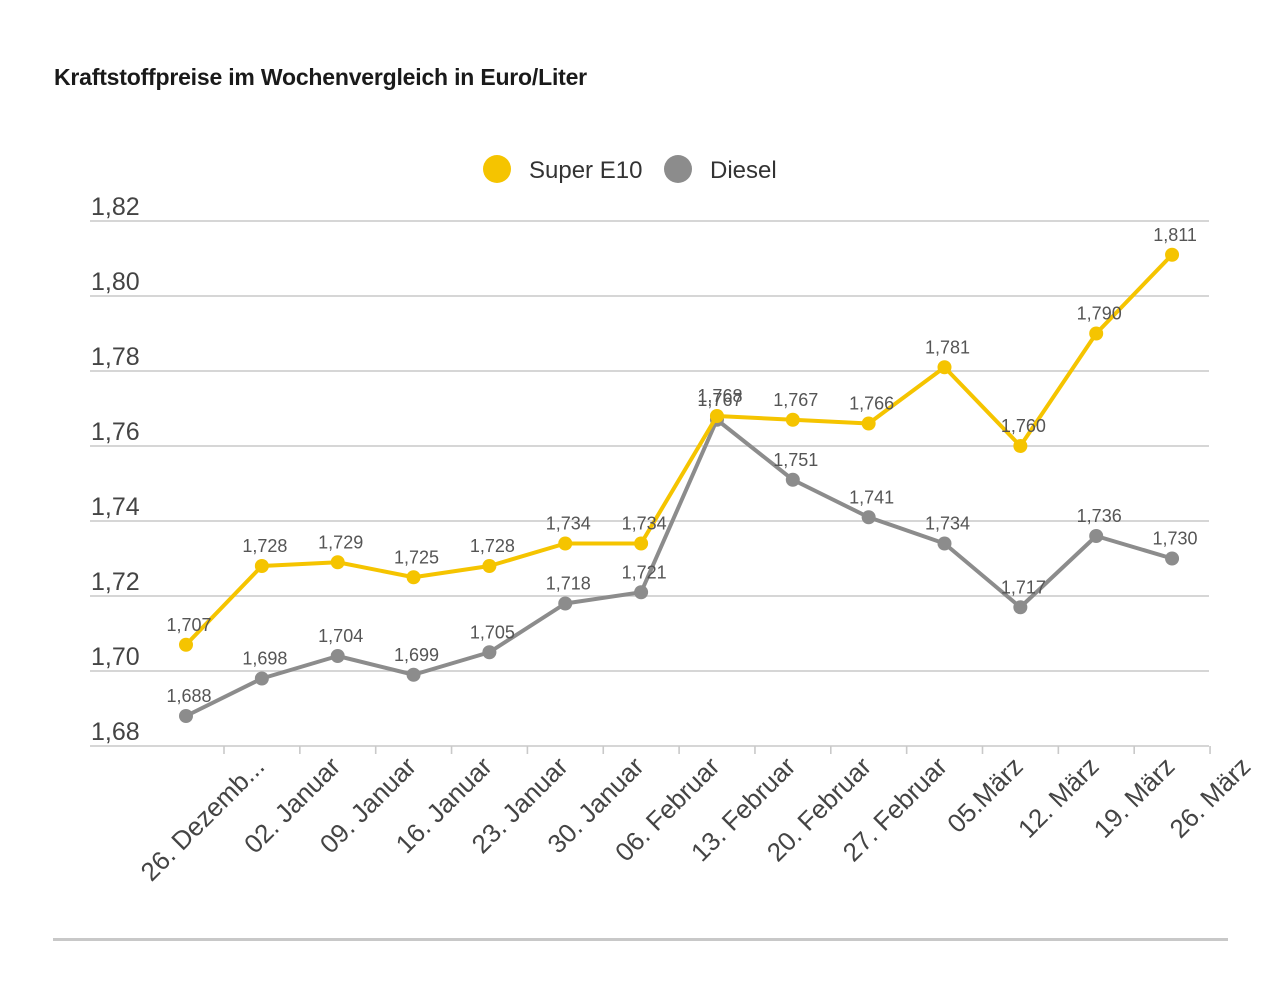 This screenshot has height=991, width=1280. What do you see at coordinates (188, 625) in the screenshot?
I see `data-label: 1,707` at bounding box center [188, 625].